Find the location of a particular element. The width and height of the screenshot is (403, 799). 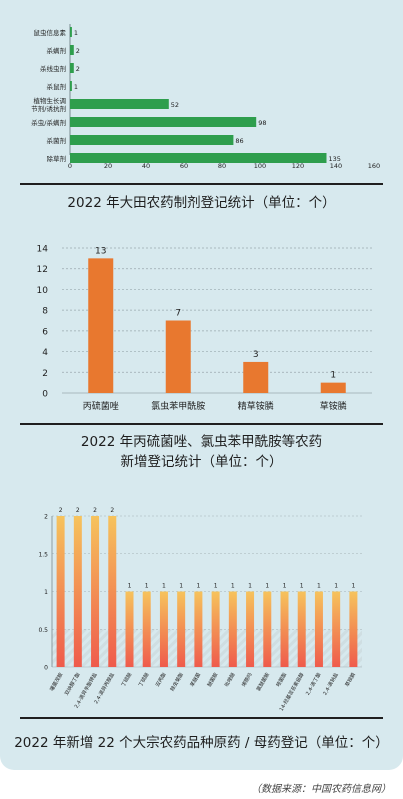

chart1-x-tick: 0 is located at coordinates (70, 166).